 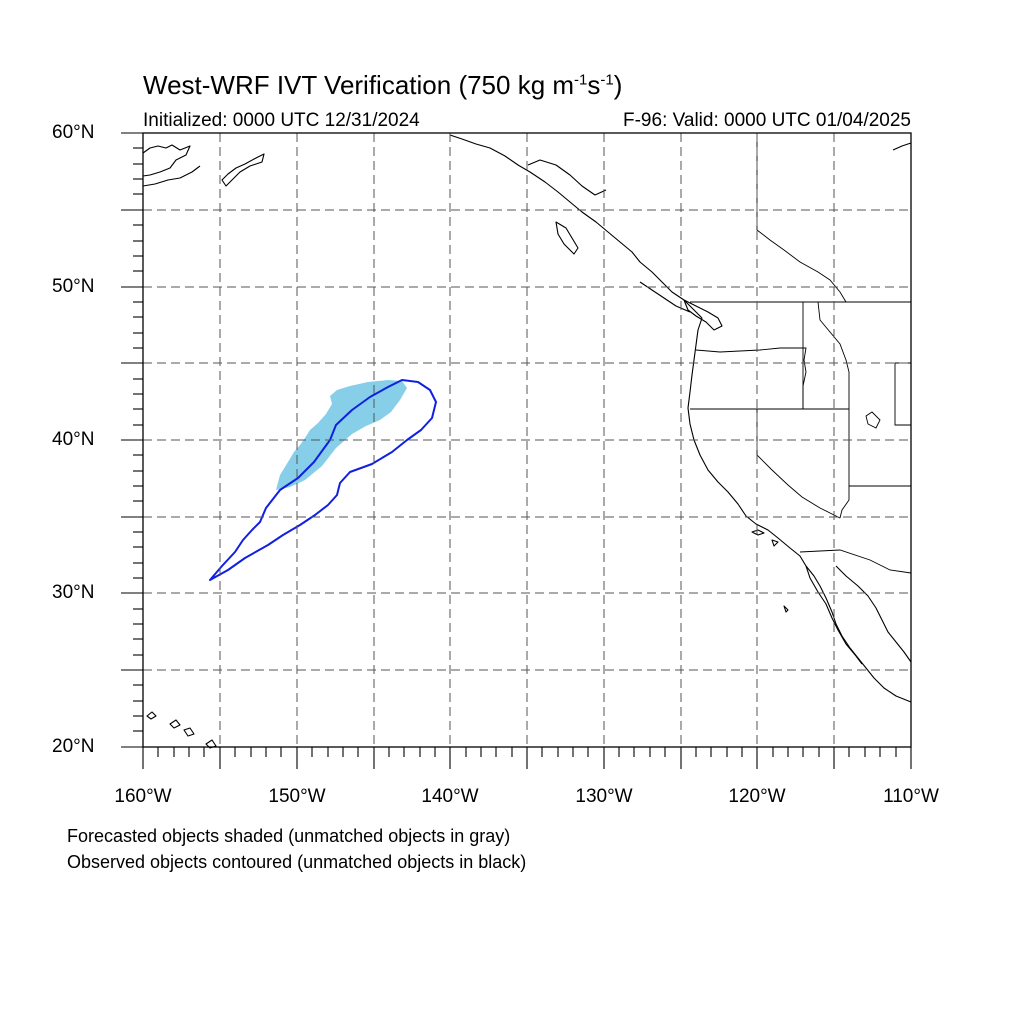 What do you see at coordinates (73, 286) in the screenshot?
I see `lat-label-50n: 50°N` at bounding box center [73, 286].